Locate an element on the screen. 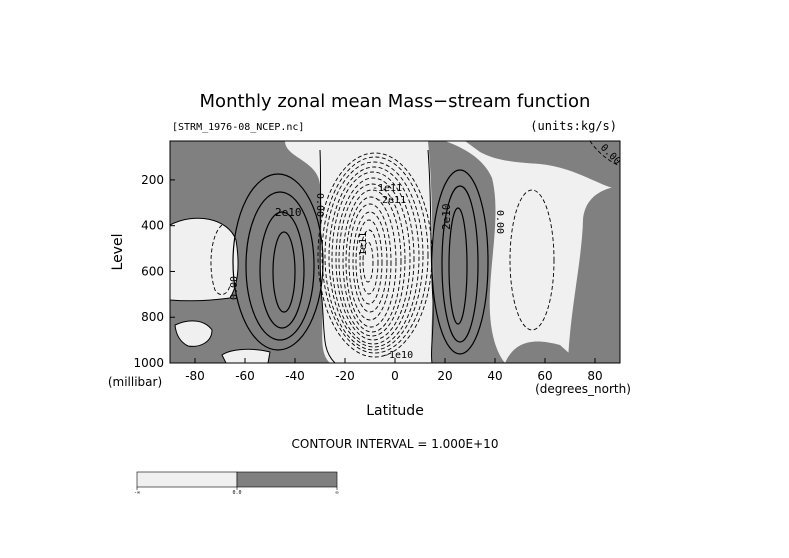 The width and height of the screenshot is (789, 558). colorbar: -∞ 0.0 ∞ is located at coordinates (236, 483).